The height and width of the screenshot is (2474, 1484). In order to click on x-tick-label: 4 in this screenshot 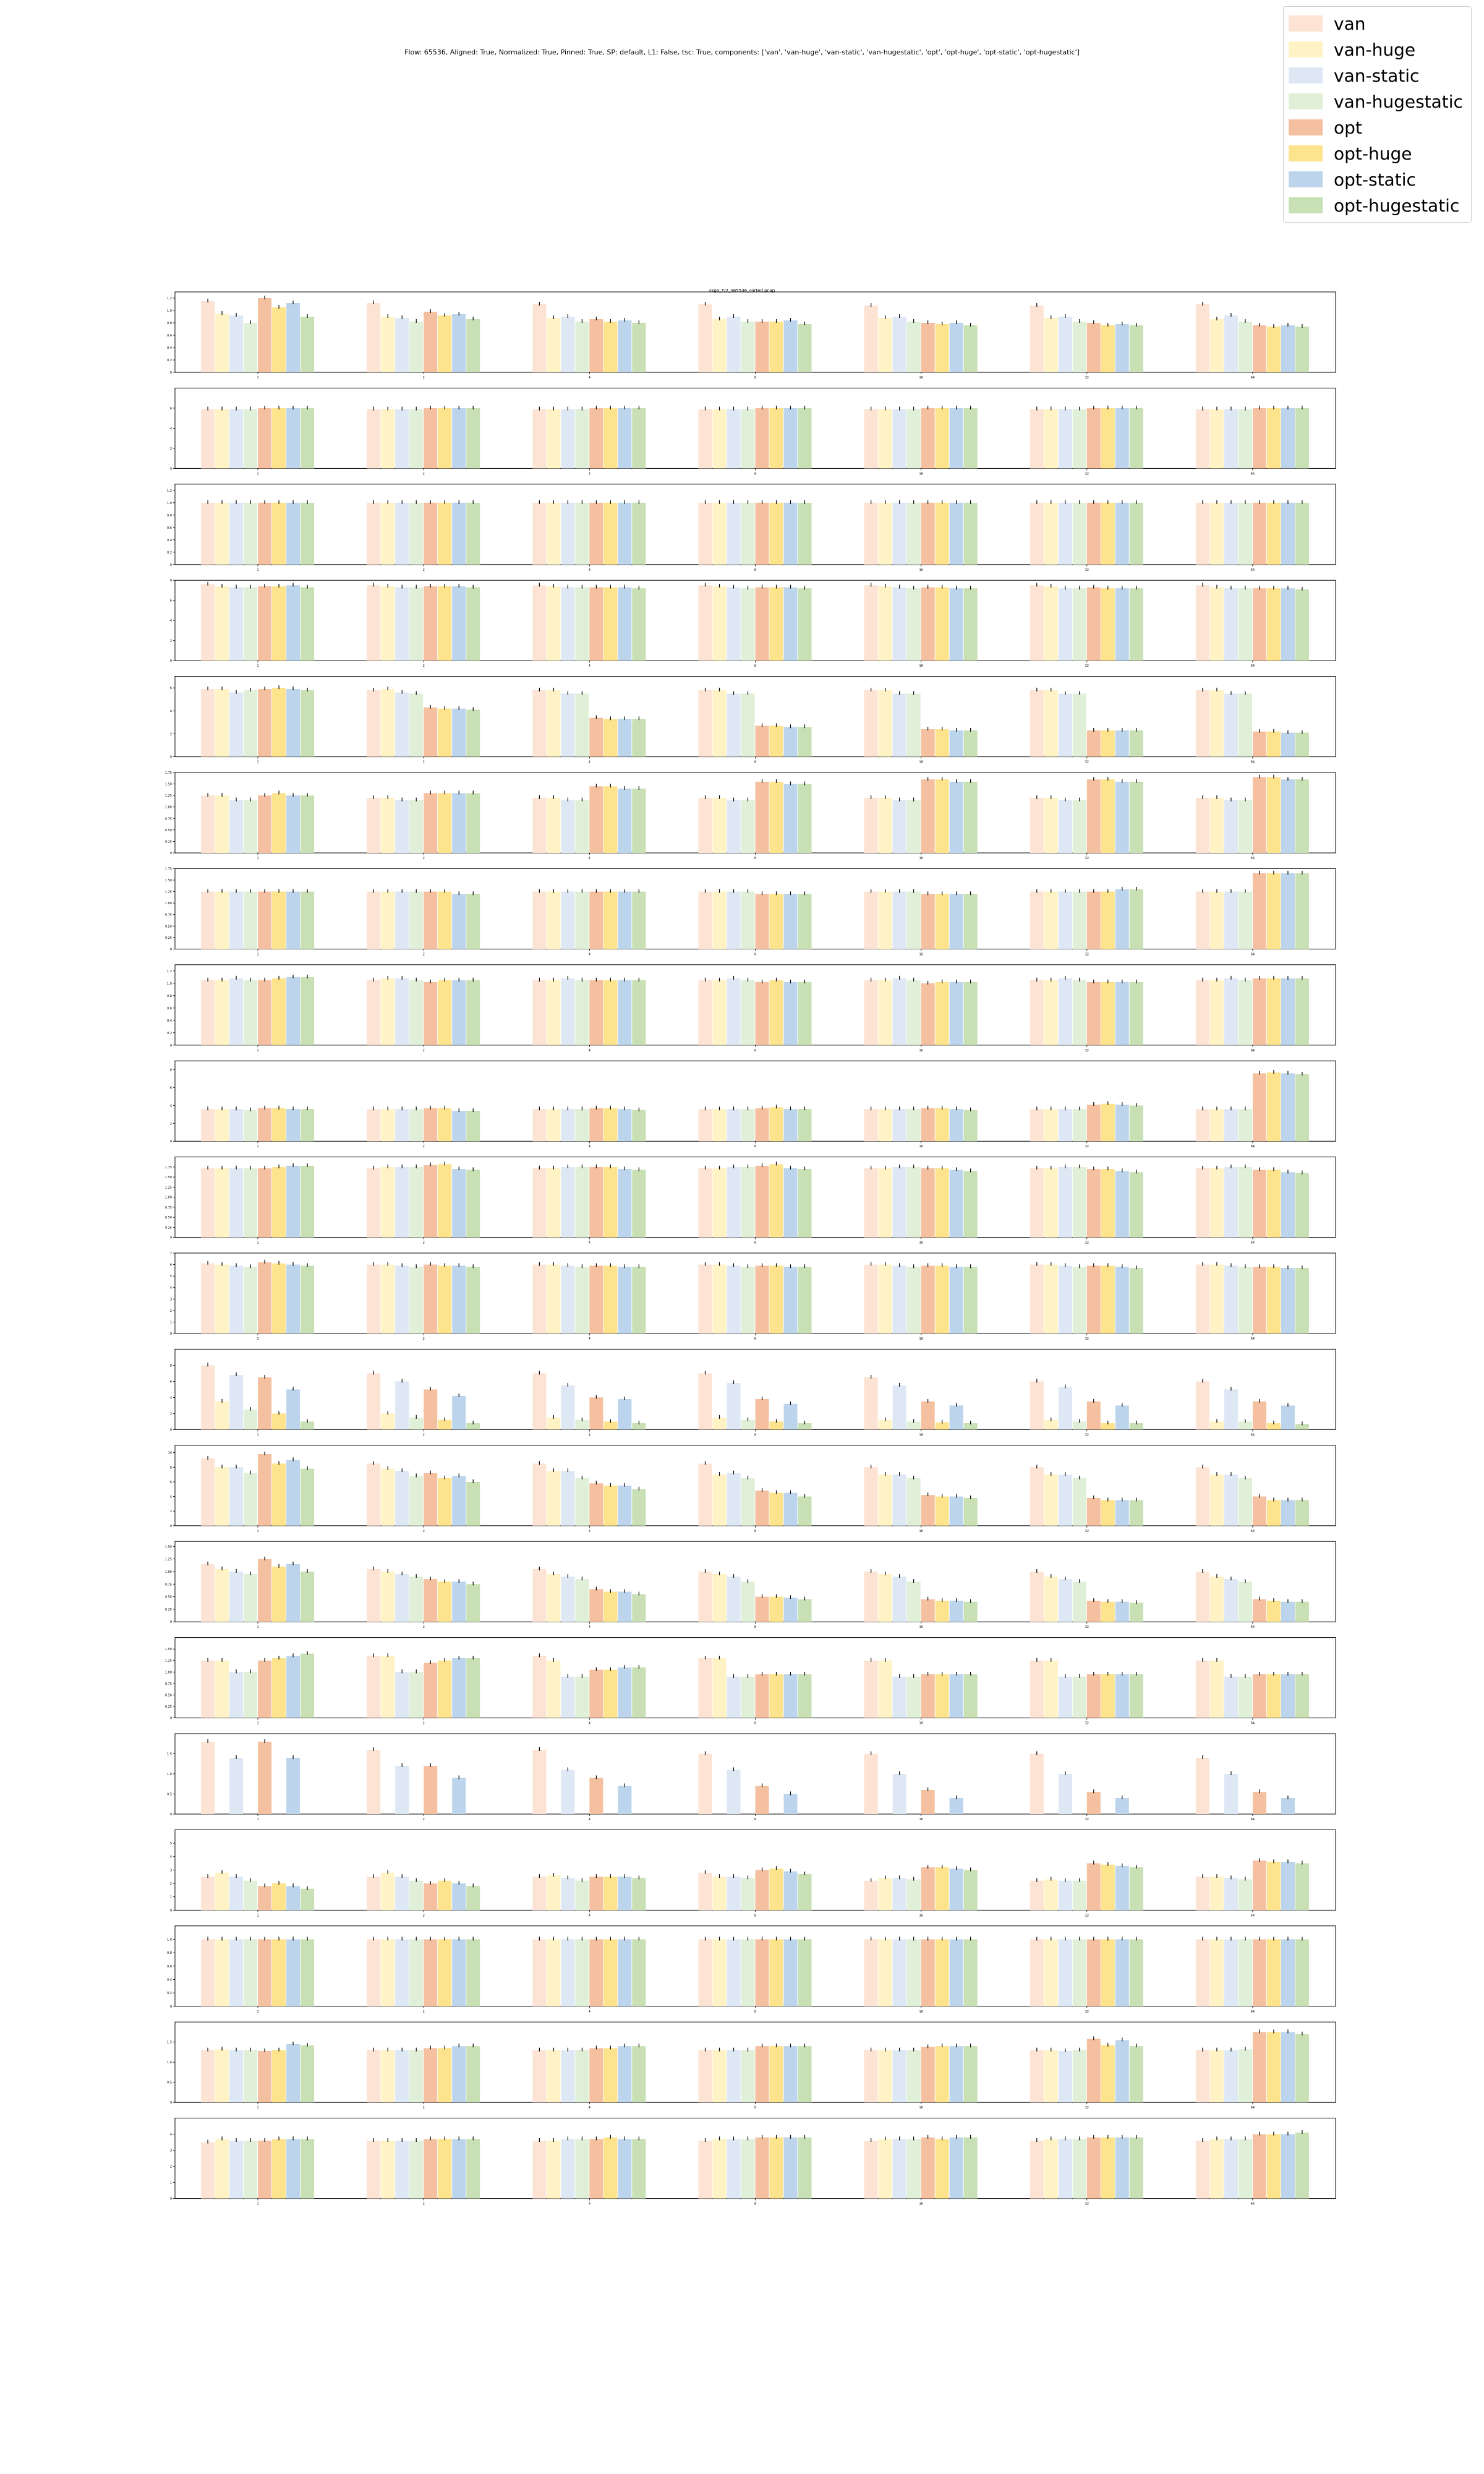, I will do `click(590, 1532)`.